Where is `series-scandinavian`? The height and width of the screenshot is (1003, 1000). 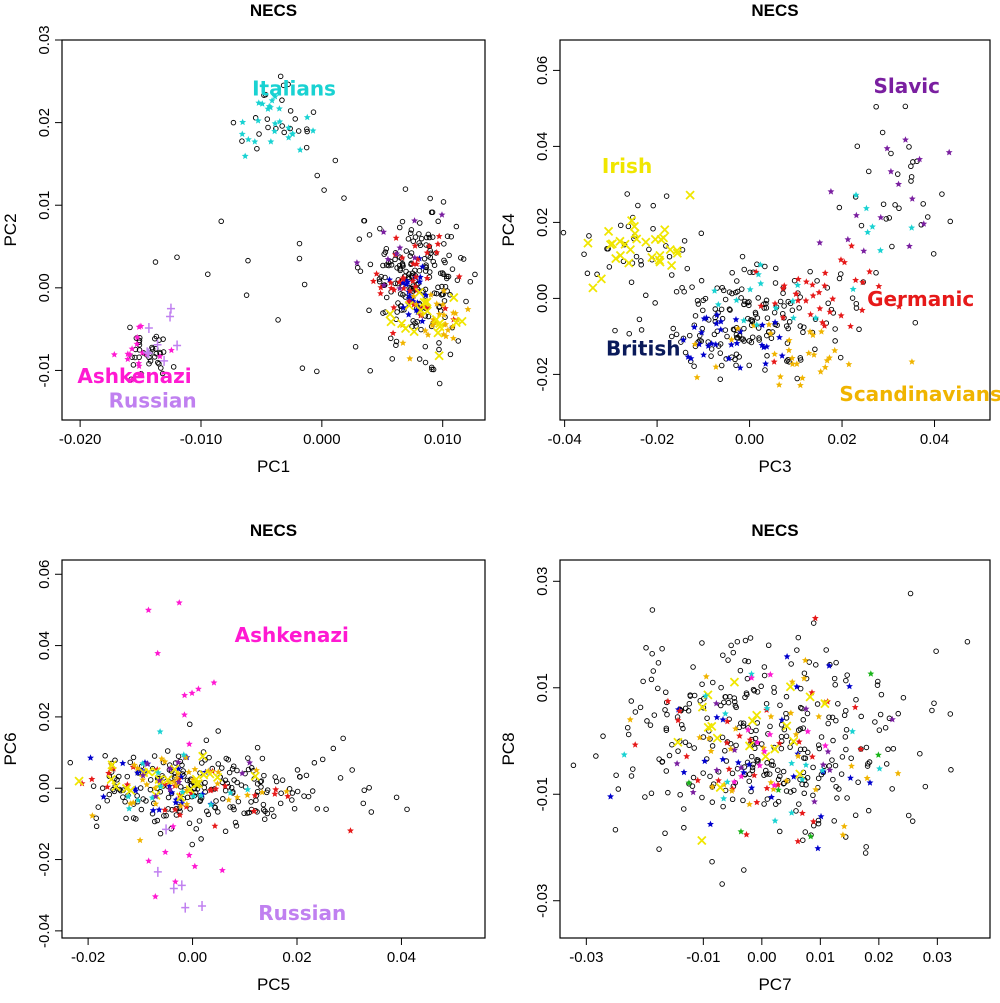
series-scandinavian is located at coordinates (803, 354).